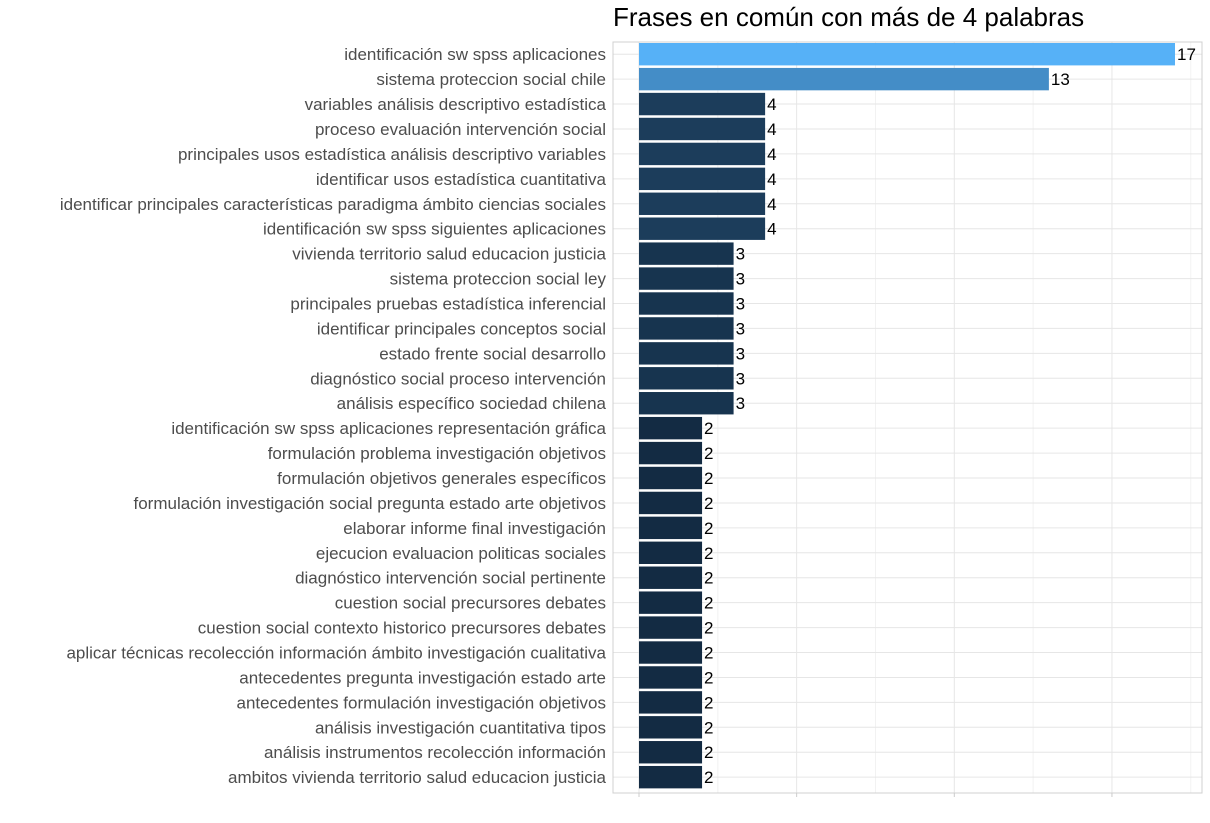 Image resolution: width=1210 pixels, height=823 pixels. What do you see at coordinates (460, 129) in the screenshot?
I see `category-label: proceso evaluación intervención social` at bounding box center [460, 129].